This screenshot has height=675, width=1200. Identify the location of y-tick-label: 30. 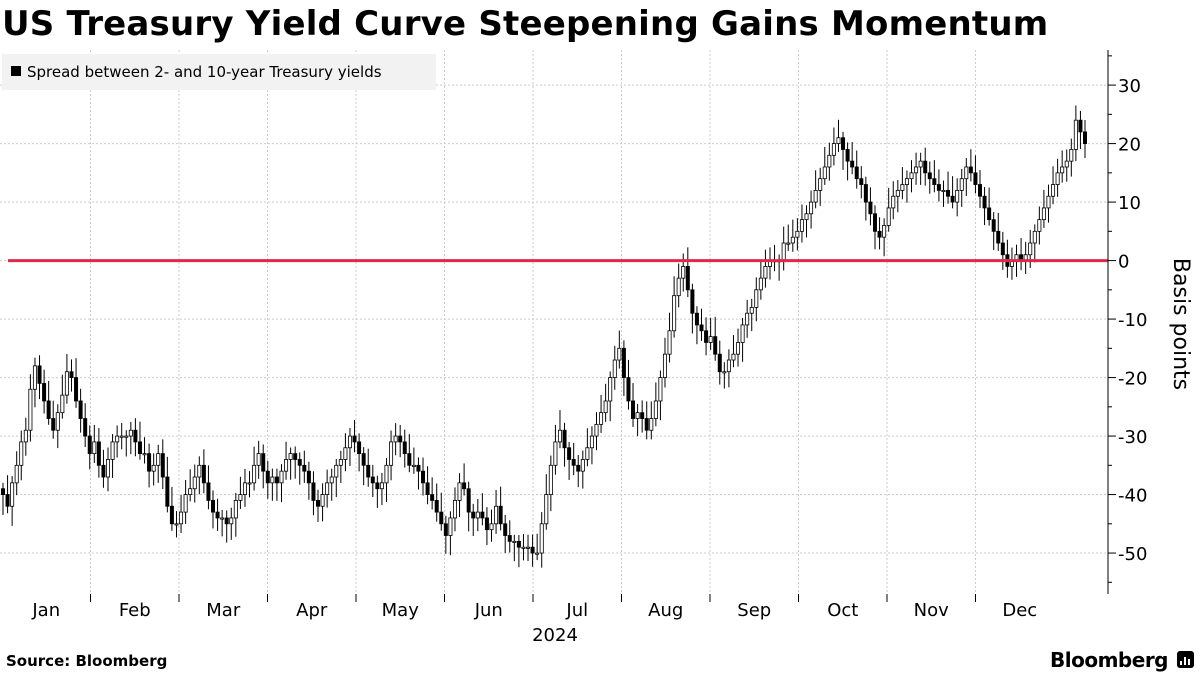
(1129, 86).